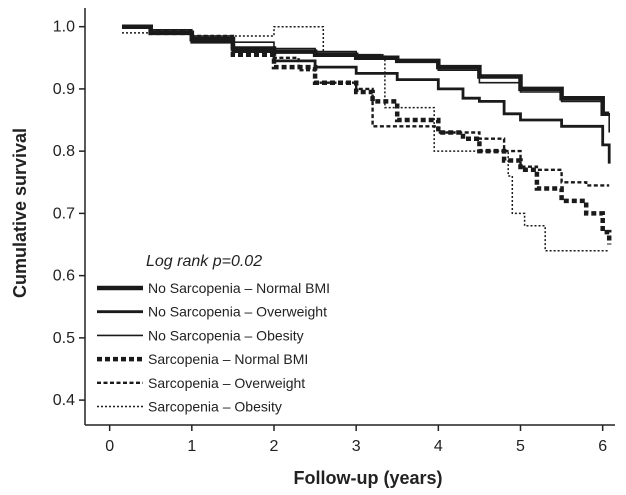 This screenshot has height=495, width=626. I want to click on y-tick-label: 0.9, so click(64, 89).